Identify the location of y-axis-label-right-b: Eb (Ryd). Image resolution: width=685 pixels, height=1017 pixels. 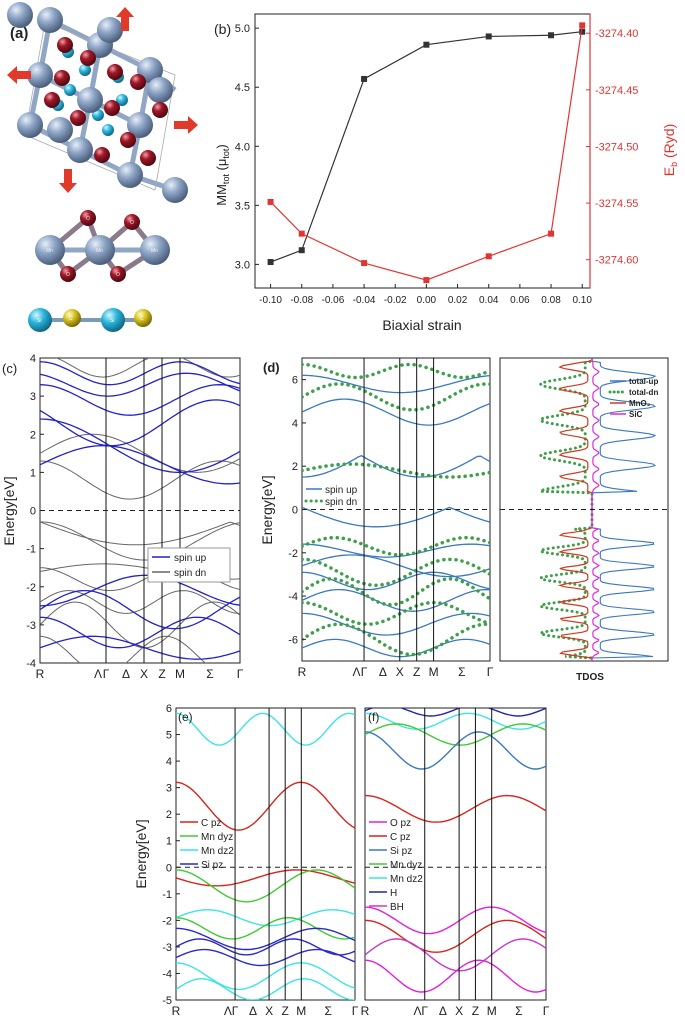
(670, 150).